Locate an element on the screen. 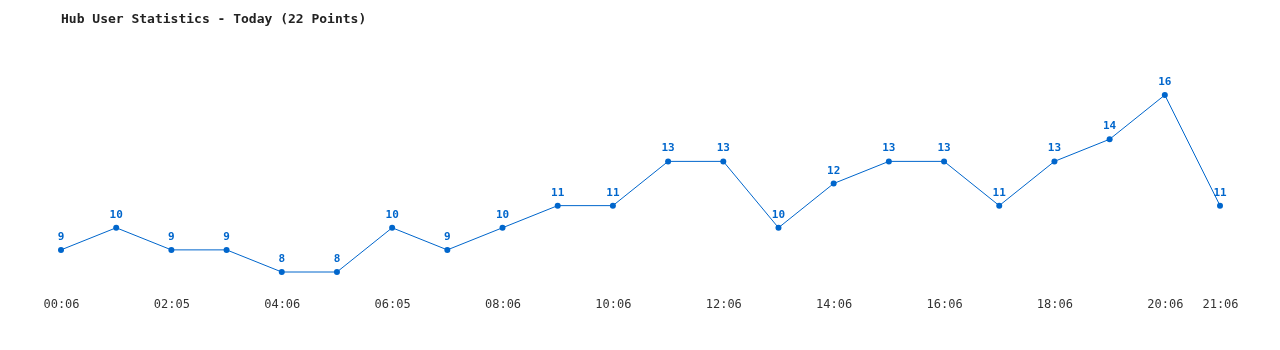  x-tick-label: 14:06 is located at coordinates (834, 303).